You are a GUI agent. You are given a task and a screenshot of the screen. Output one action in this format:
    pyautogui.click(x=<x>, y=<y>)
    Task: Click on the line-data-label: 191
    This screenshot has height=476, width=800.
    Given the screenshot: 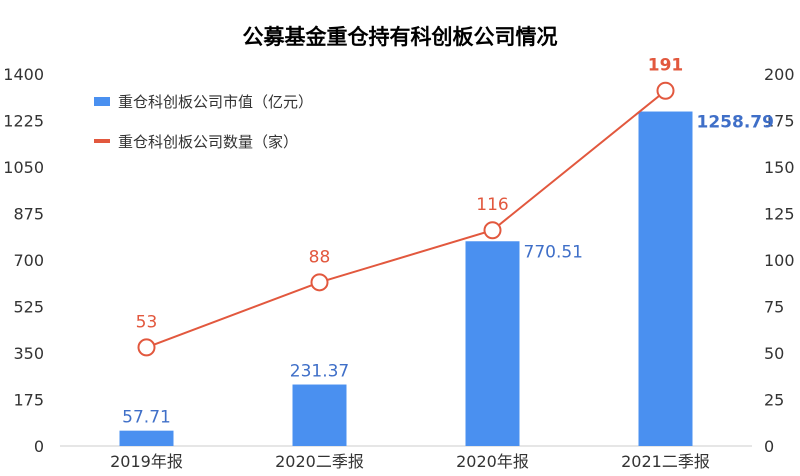 What is the action you would take?
    pyautogui.click(x=666, y=66)
    